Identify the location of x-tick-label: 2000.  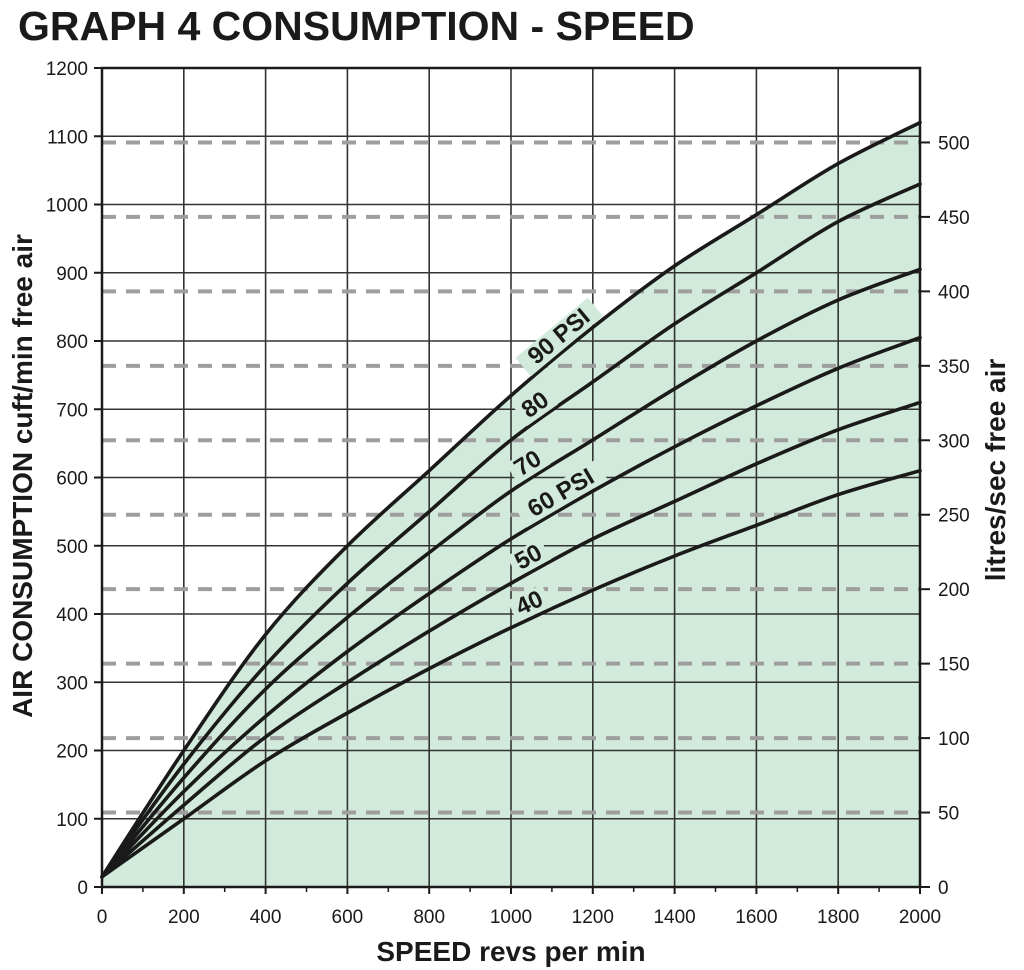
(920, 917).